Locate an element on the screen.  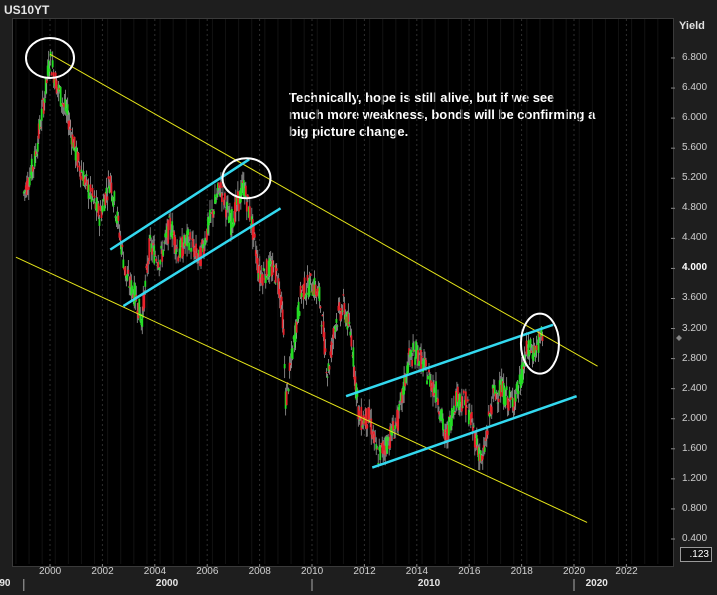
x-tick-label: 2012 is located at coordinates (364, 571).